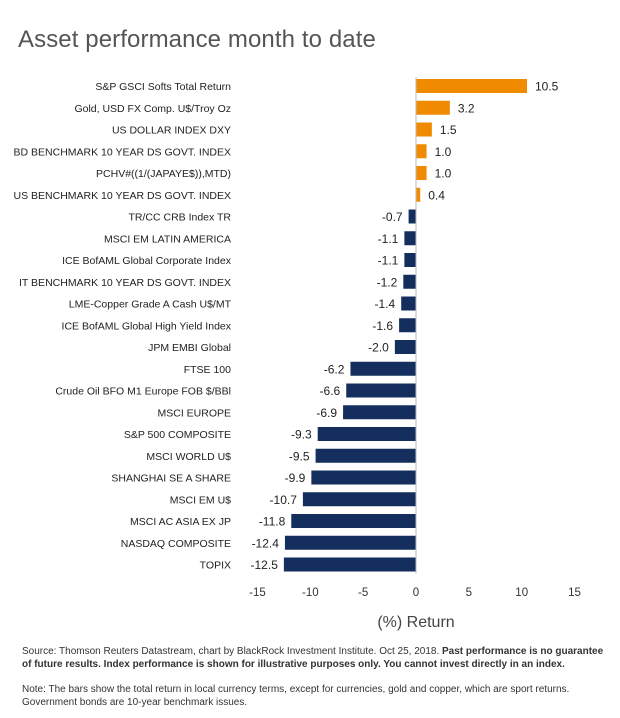  What do you see at coordinates (147, 261) in the screenshot?
I see `category-label: ICE BofAML Global Corporate Index` at bounding box center [147, 261].